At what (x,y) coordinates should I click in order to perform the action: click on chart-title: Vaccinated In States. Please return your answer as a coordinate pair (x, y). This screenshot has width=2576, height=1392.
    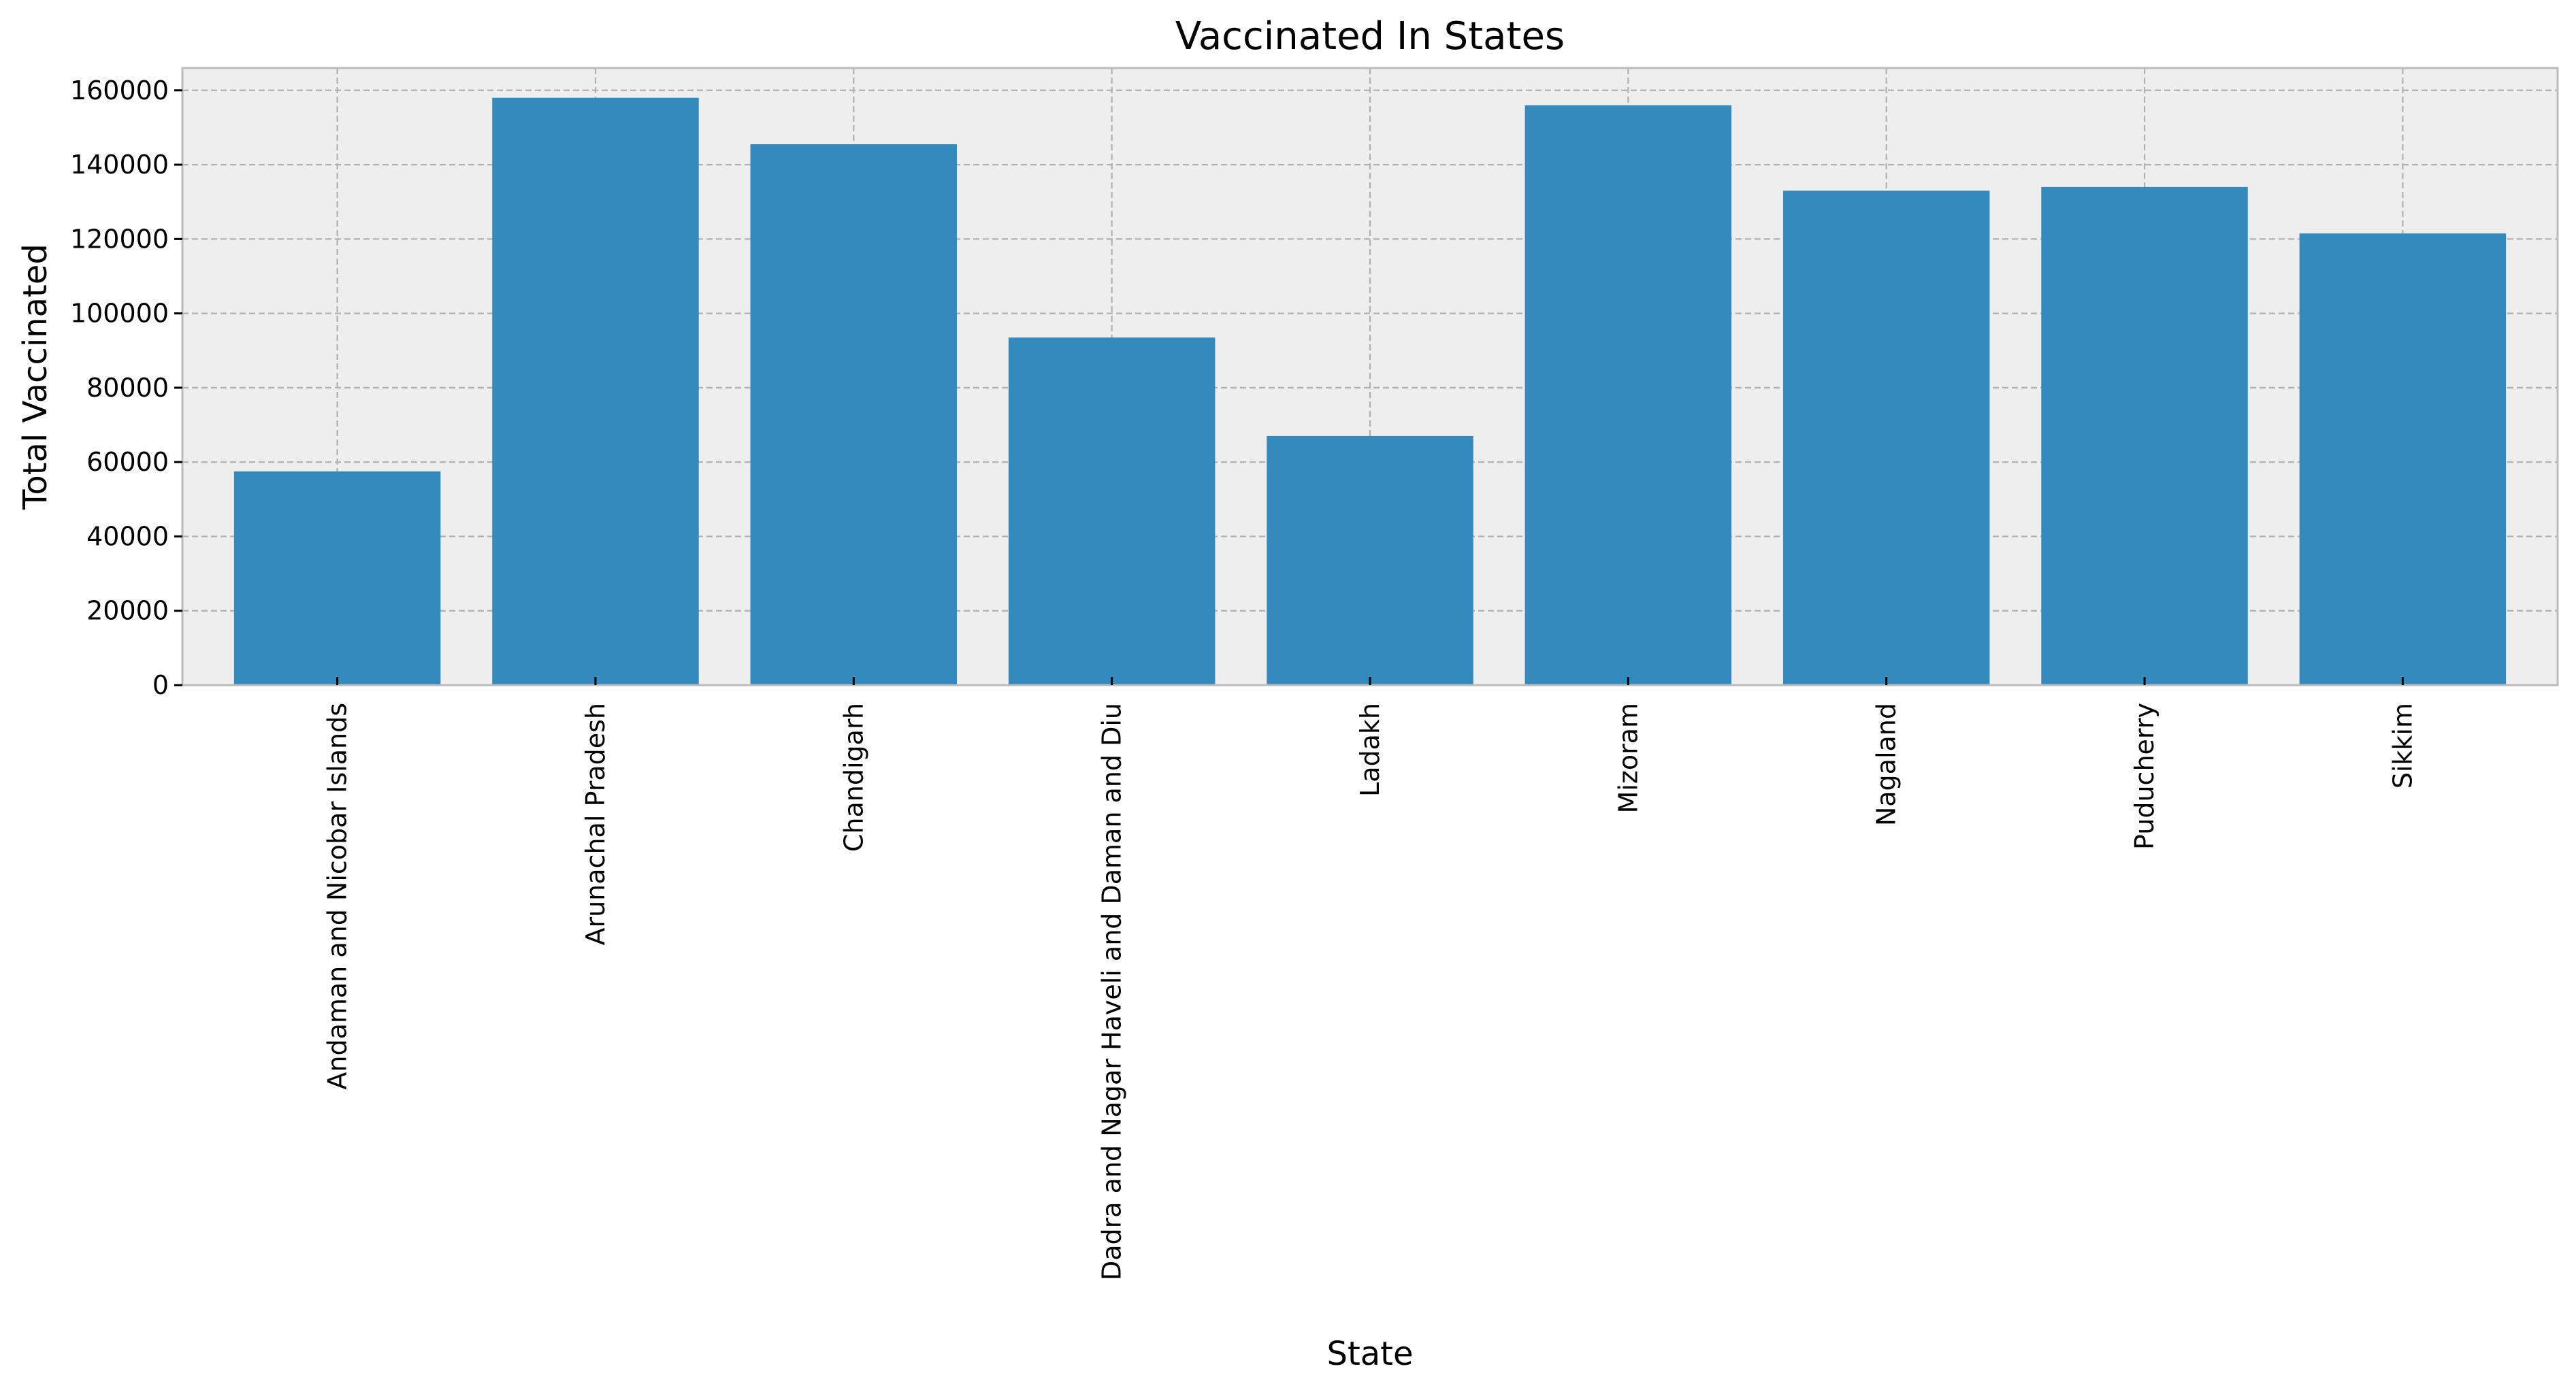
    Looking at the image, I should click on (1370, 36).